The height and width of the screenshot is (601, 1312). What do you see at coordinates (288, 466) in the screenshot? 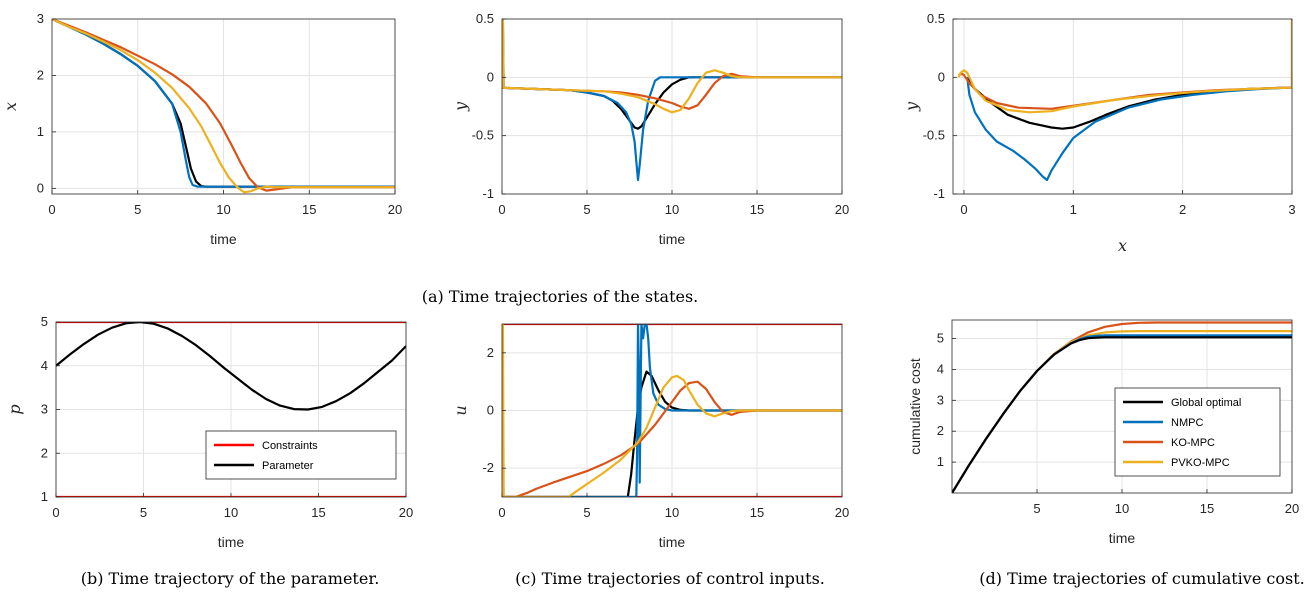
I see `legend-label-global: Parameter` at bounding box center [288, 466].